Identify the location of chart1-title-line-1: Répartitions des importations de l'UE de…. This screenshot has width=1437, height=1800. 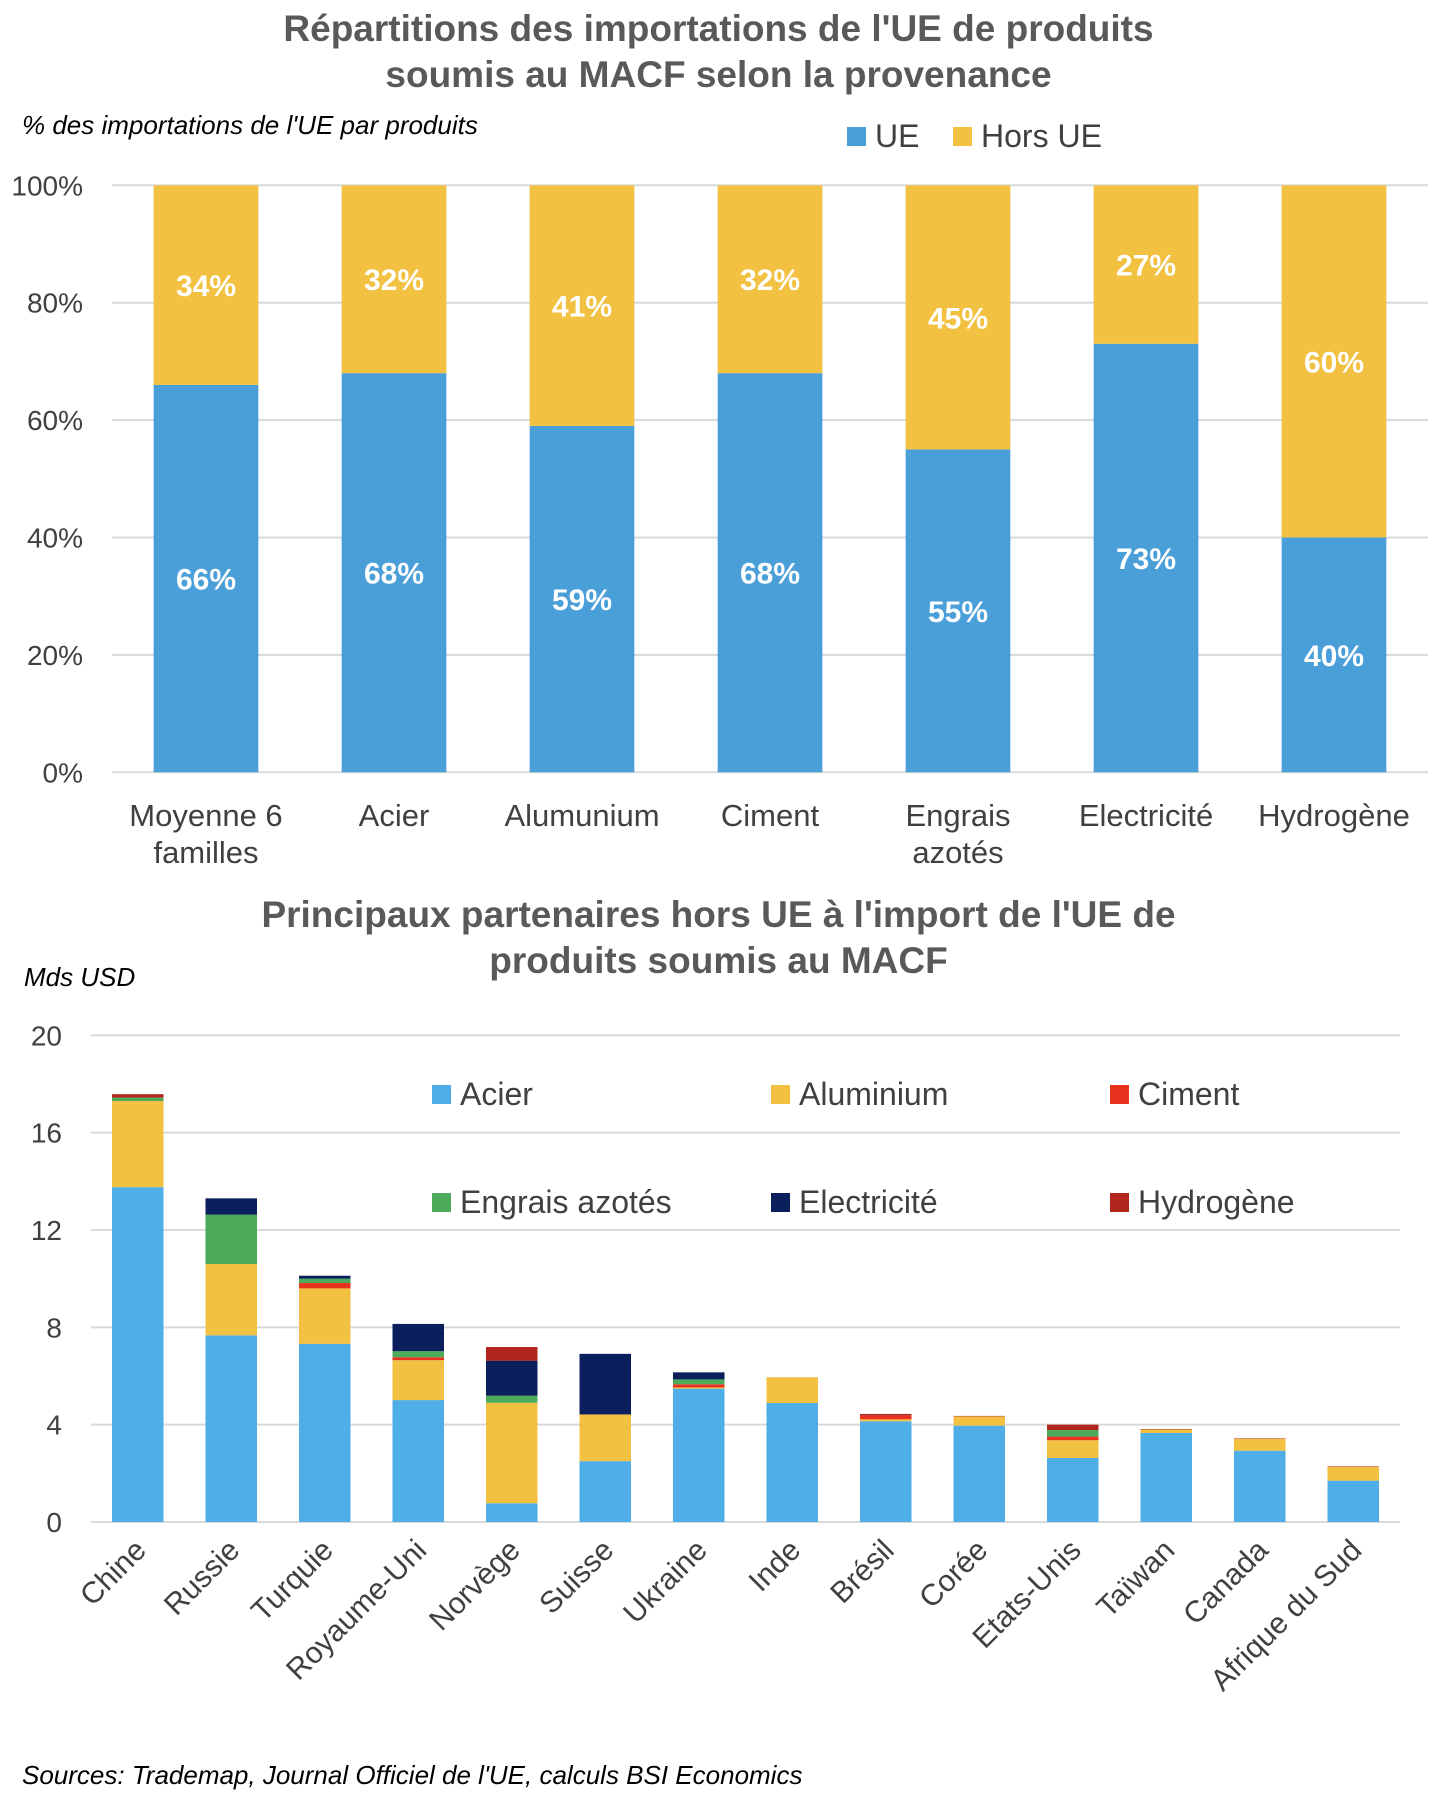
(718, 28).